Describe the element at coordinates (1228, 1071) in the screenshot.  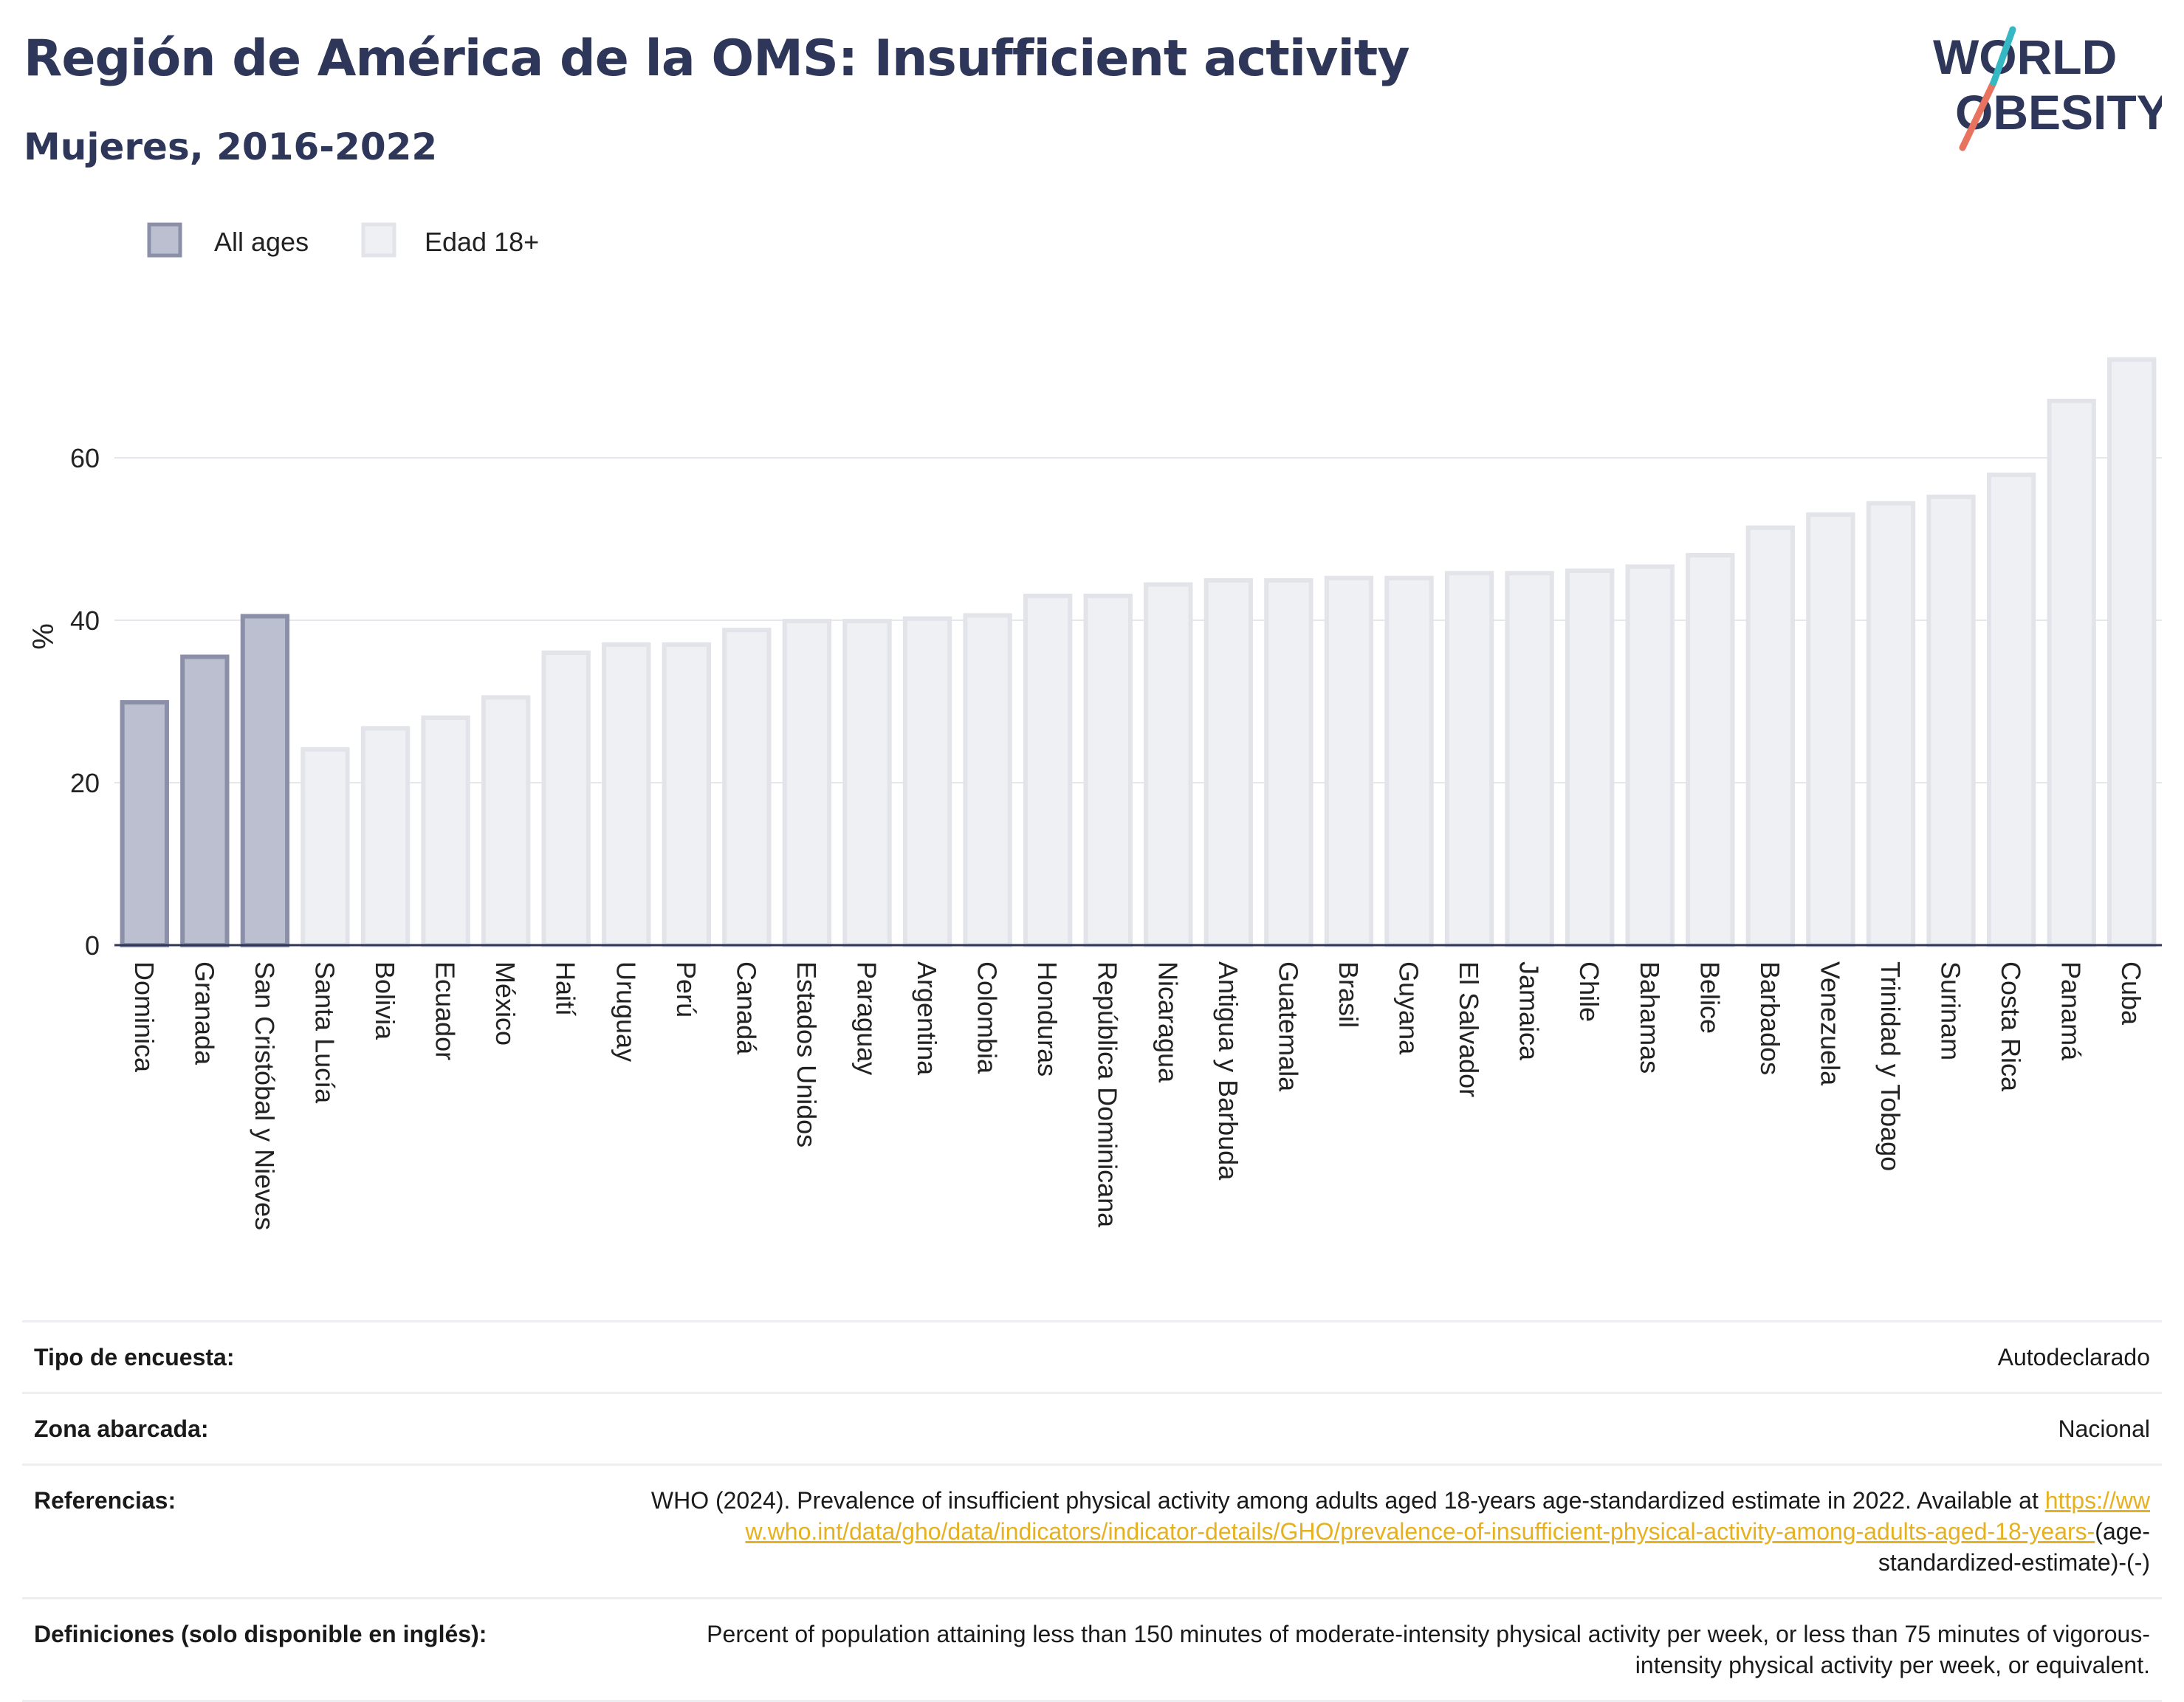
I see `x-tick-label: Antigua y Barbuda` at that location.